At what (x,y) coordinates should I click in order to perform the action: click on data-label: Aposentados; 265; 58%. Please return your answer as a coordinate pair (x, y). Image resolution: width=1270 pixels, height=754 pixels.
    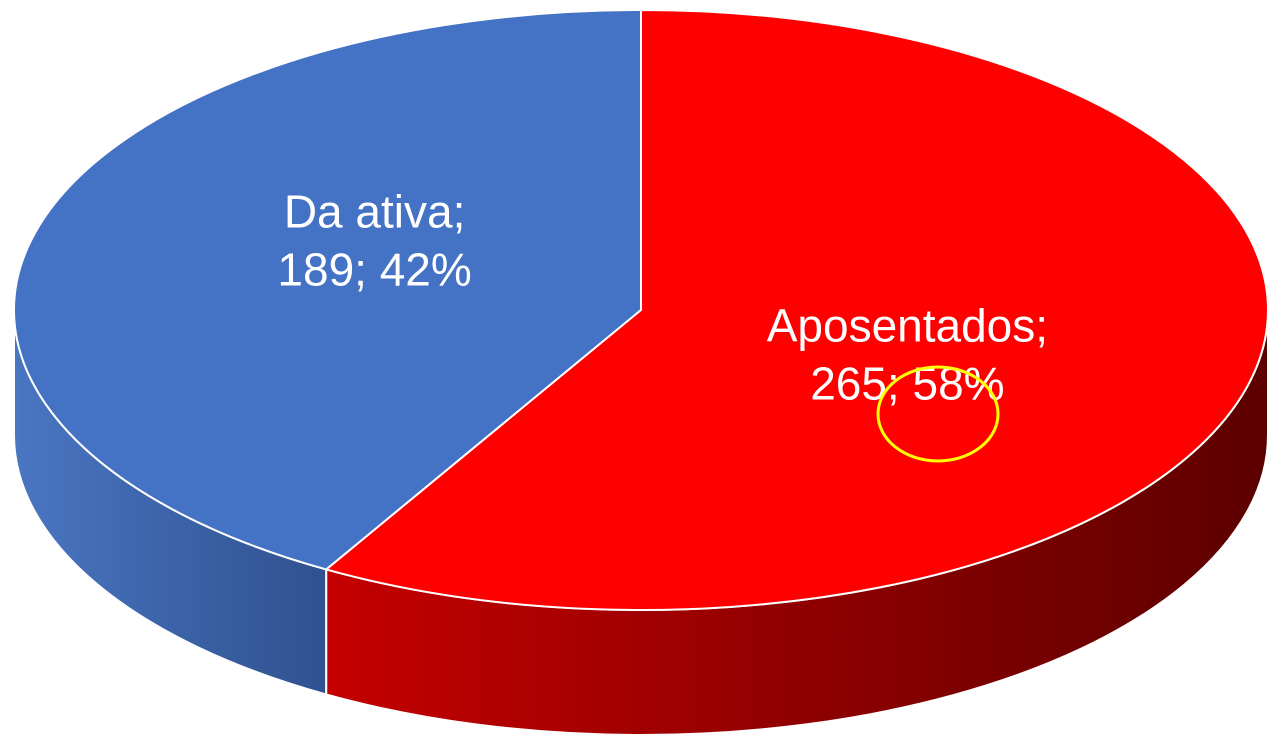
    Looking at the image, I should click on (907, 354).